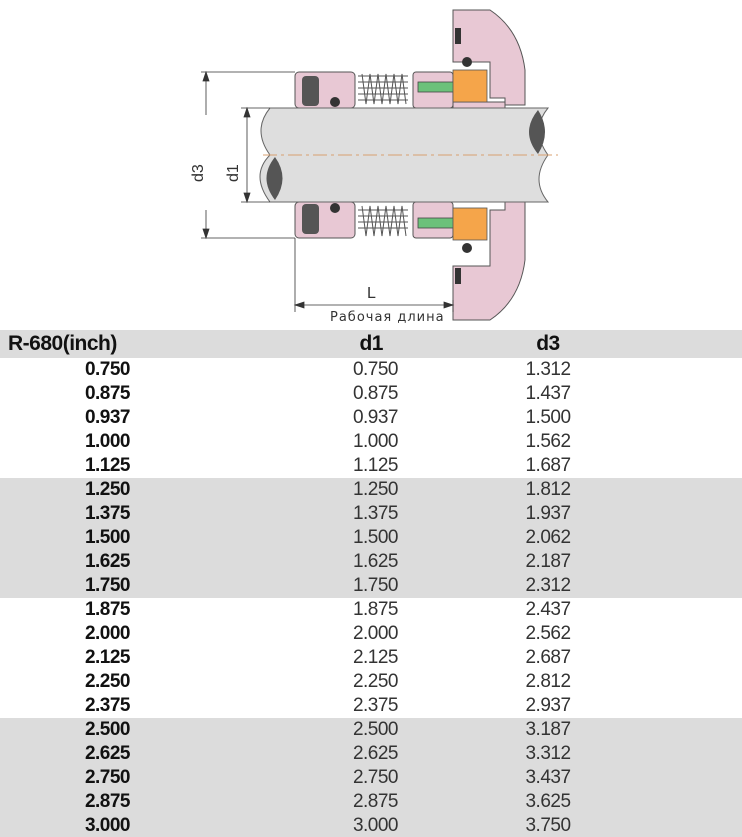 This screenshot has height=837, width=742. Describe the element at coordinates (548, 730) in the screenshot. I see `d3-cell: 3.187` at that location.